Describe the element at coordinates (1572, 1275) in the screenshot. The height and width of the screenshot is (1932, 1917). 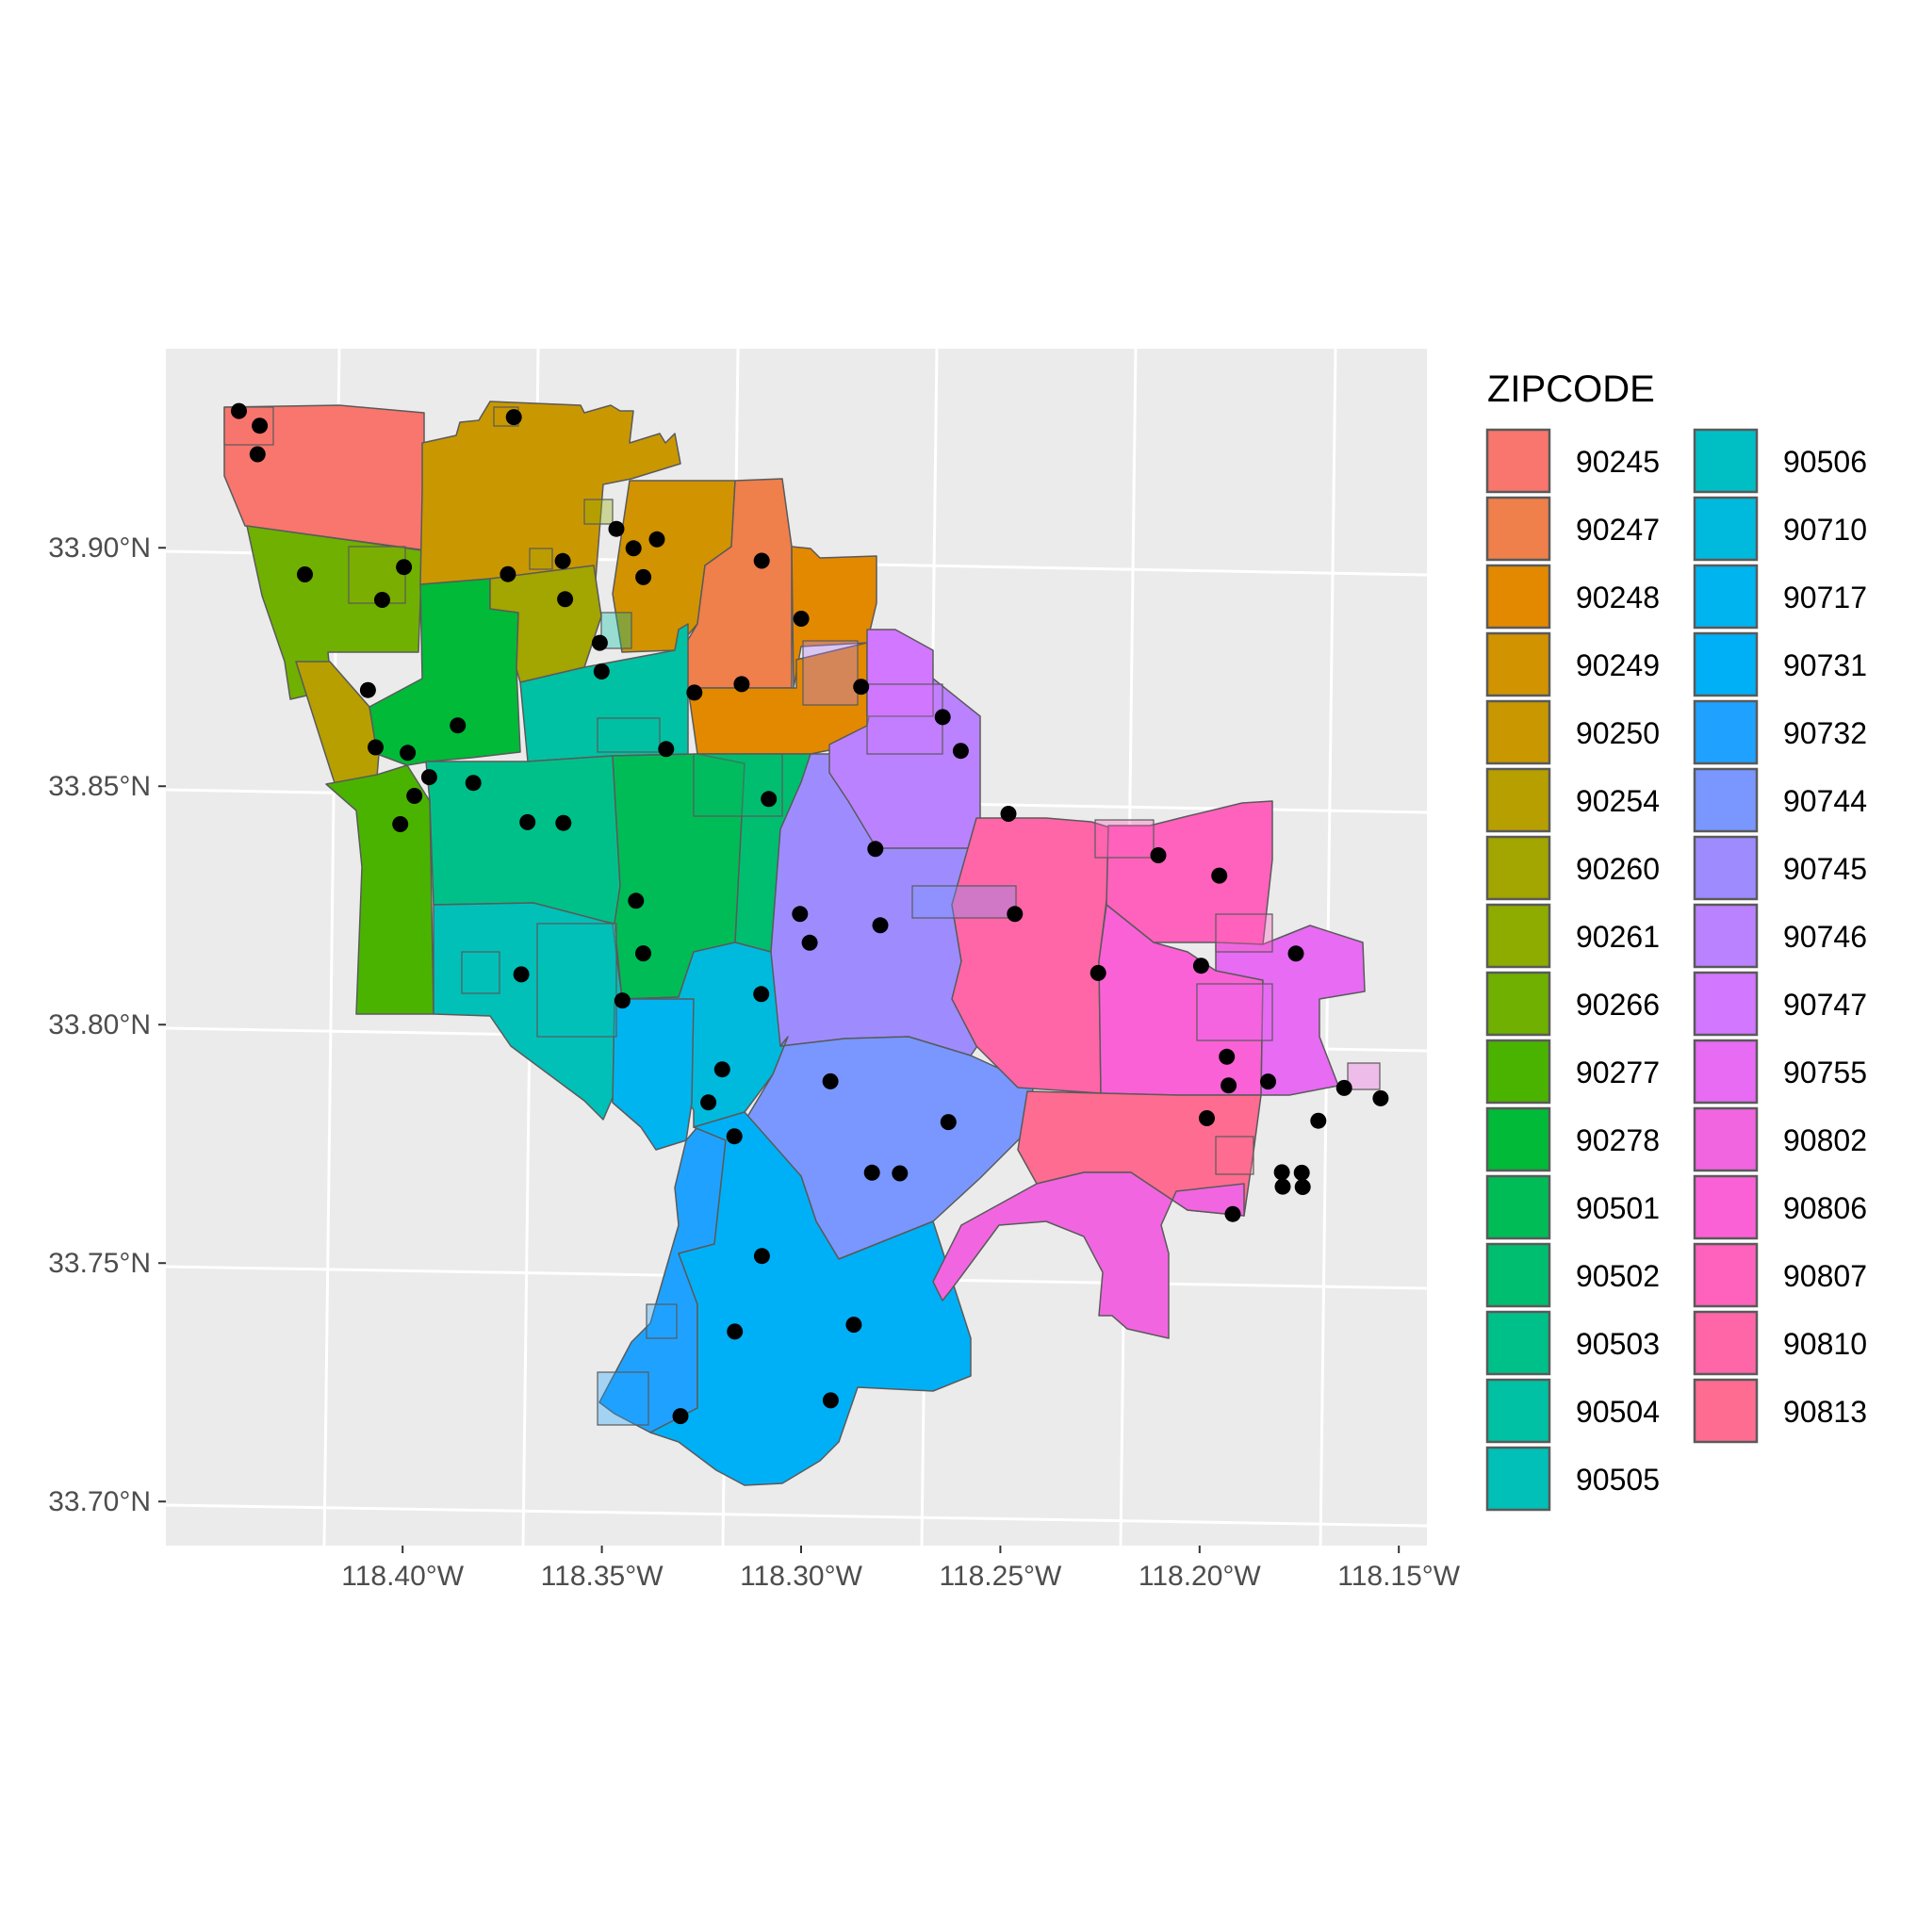
I see `legend-entry-90502: 90502` at that location.